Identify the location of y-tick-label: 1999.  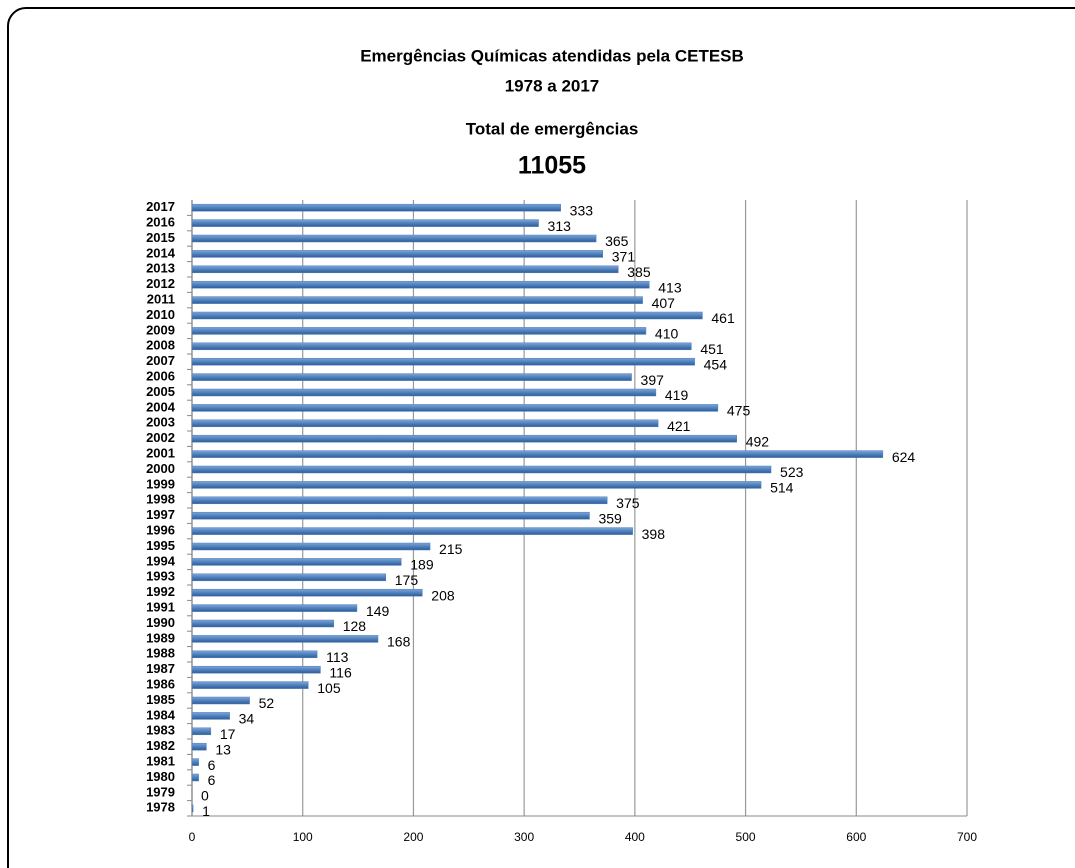
(160, 483).